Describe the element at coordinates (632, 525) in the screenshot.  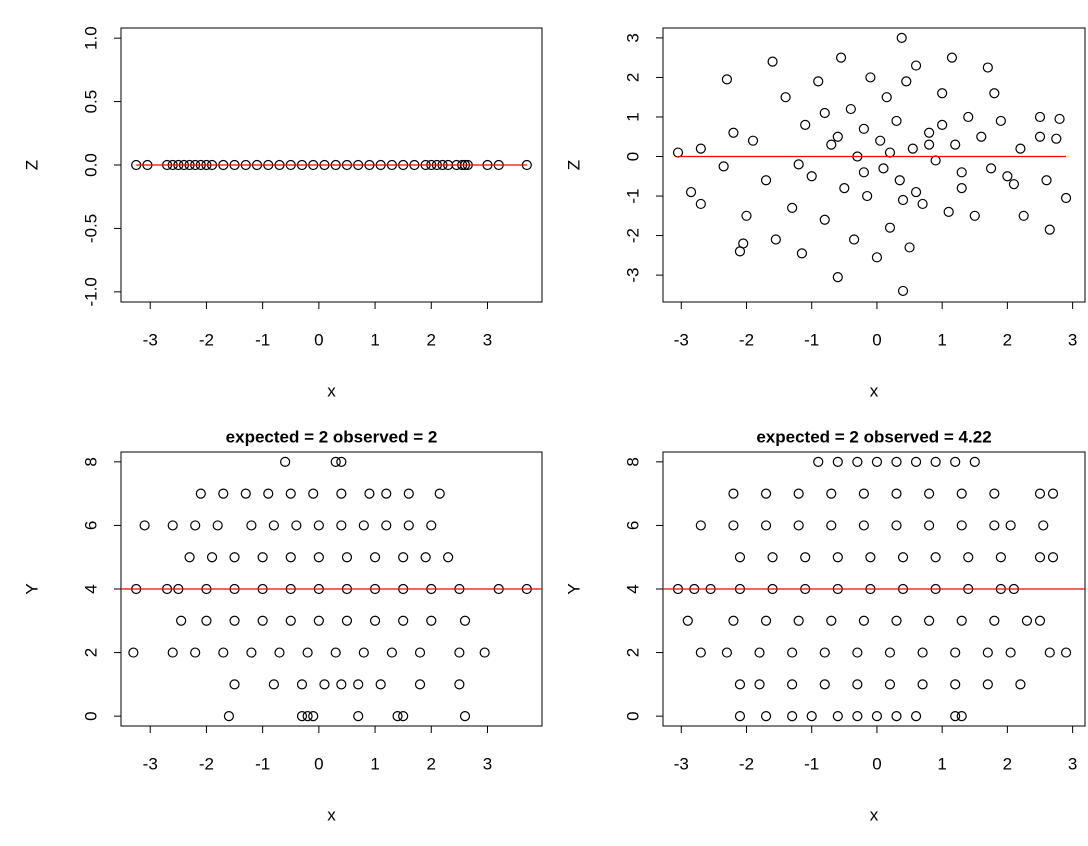
I see `y-tick-label: 6` at that location.